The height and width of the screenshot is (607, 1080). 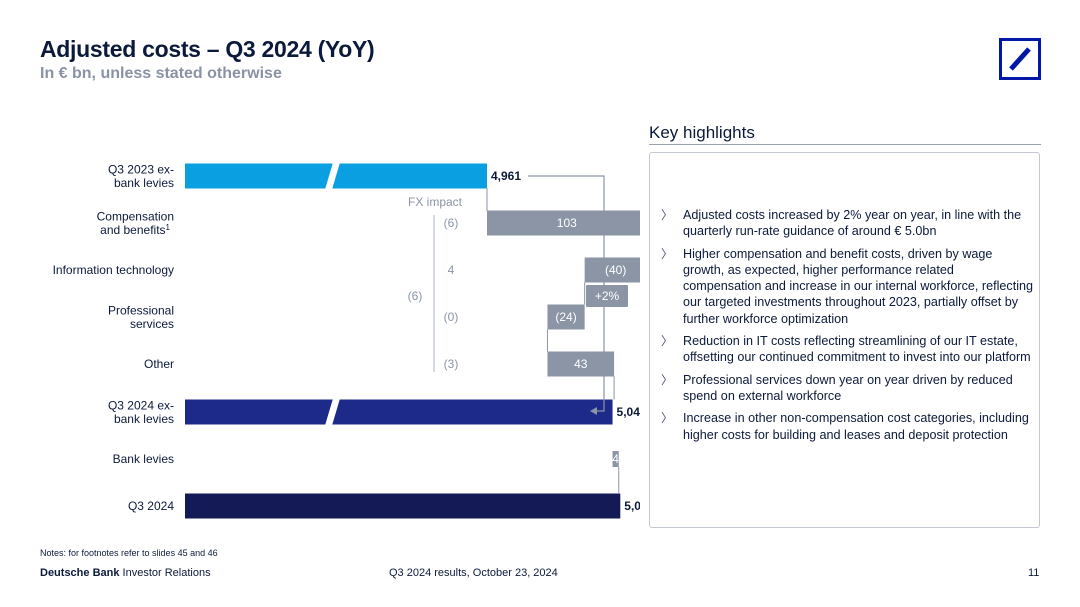 I want to click on key-highlights-rule, so click(x=845, y=144).